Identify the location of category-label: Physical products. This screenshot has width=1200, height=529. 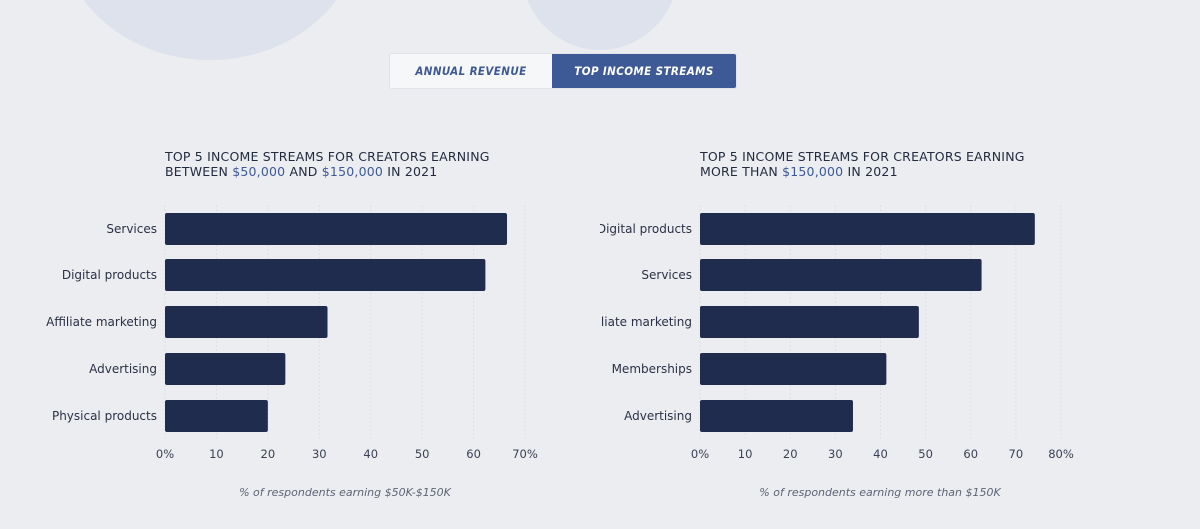
(104, 416).